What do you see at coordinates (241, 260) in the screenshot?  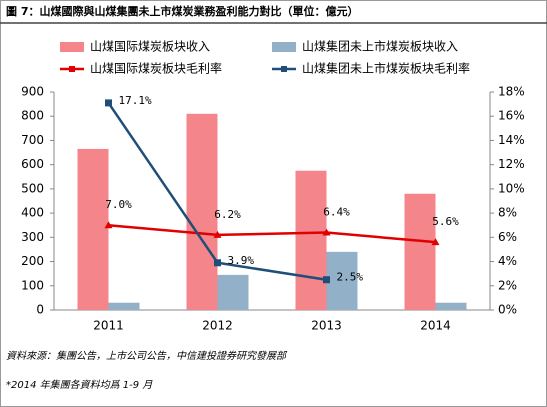 I see `value-label: 3.9%` at bounding box center [241, 260].